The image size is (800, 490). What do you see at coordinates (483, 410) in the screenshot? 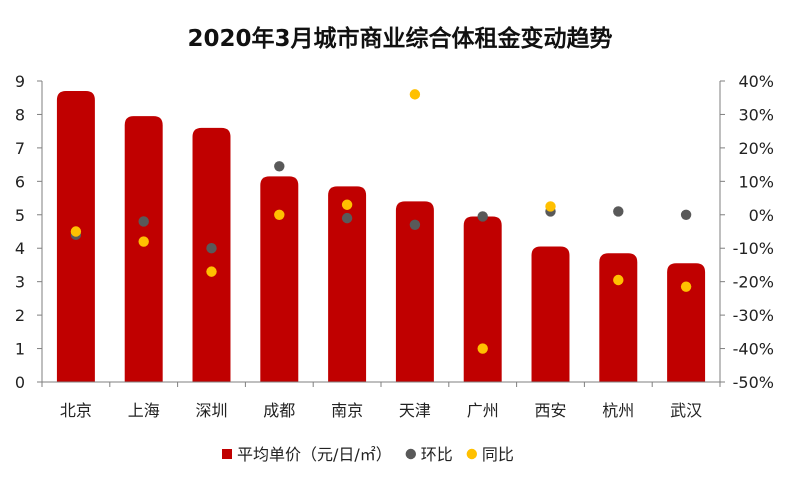
I see `category-label: 广州` at bounding box center [483, 410].